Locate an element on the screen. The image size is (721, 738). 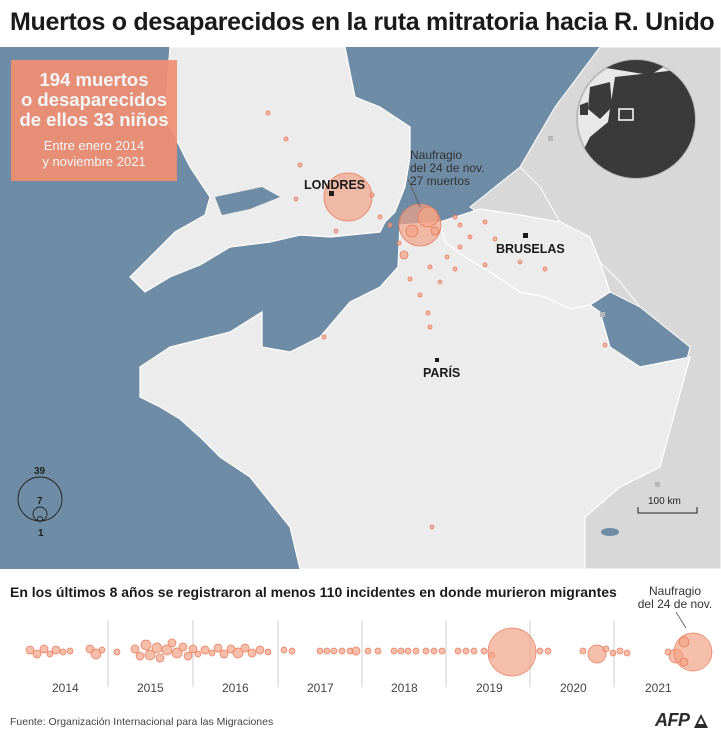
stat-main-line1: 194 muertos is located at coordinates (94, 79).